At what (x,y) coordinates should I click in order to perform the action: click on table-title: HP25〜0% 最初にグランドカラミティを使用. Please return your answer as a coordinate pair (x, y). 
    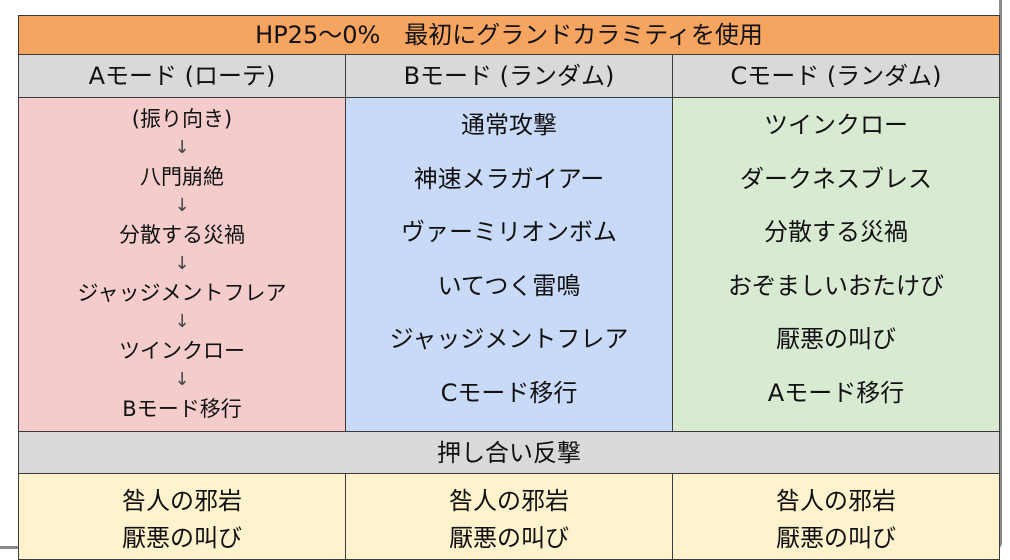
    Looking at the image, I should click on (509, 35).